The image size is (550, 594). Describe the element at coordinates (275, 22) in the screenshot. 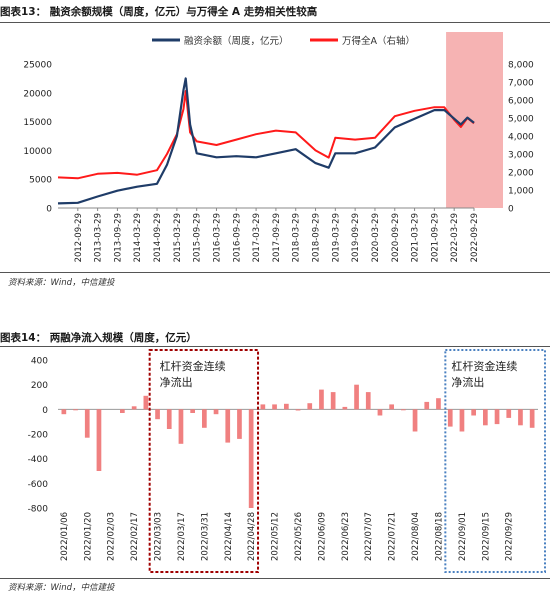

I see `fig13-title-rule` at that location.